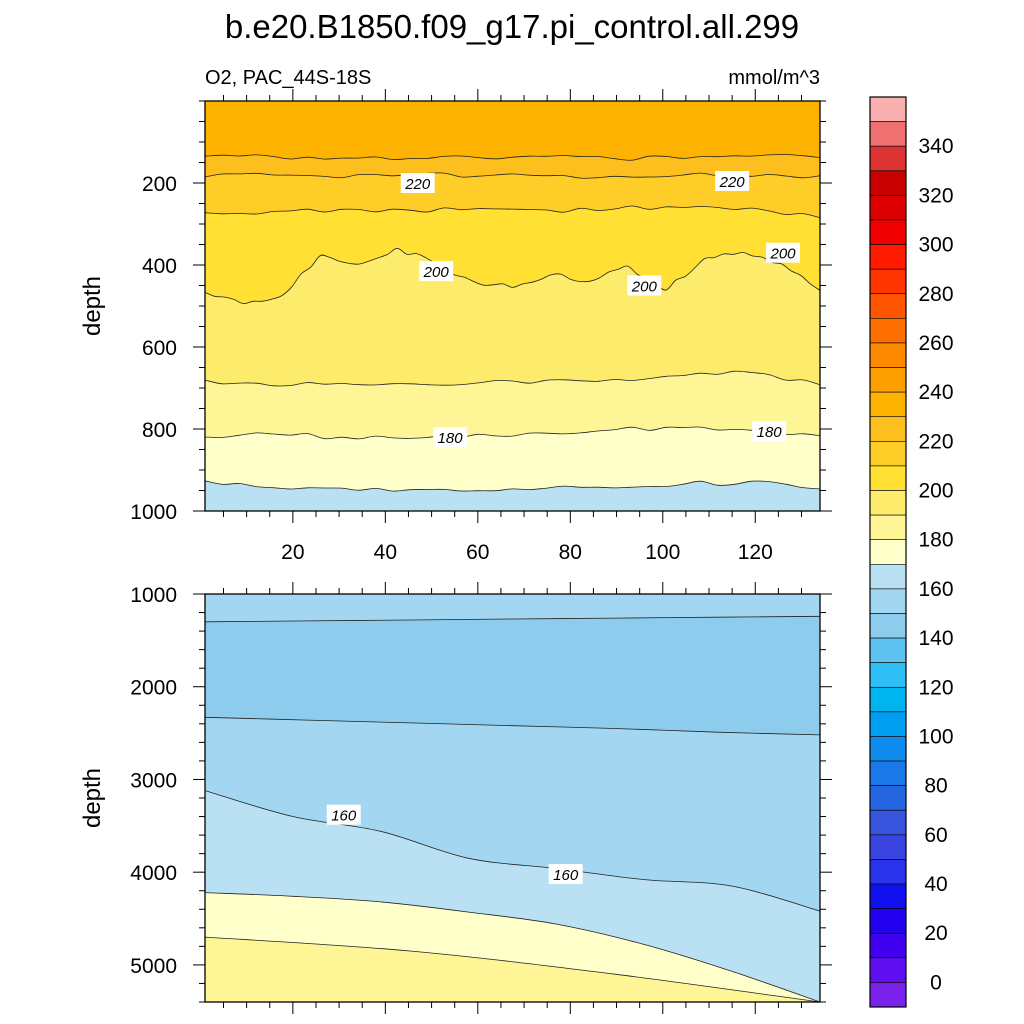 This screenshot has width=1024, height=1024. Describe the element at coordinates (935, 786) in the screenshot. I see `colorbar-label: 80` at that location.